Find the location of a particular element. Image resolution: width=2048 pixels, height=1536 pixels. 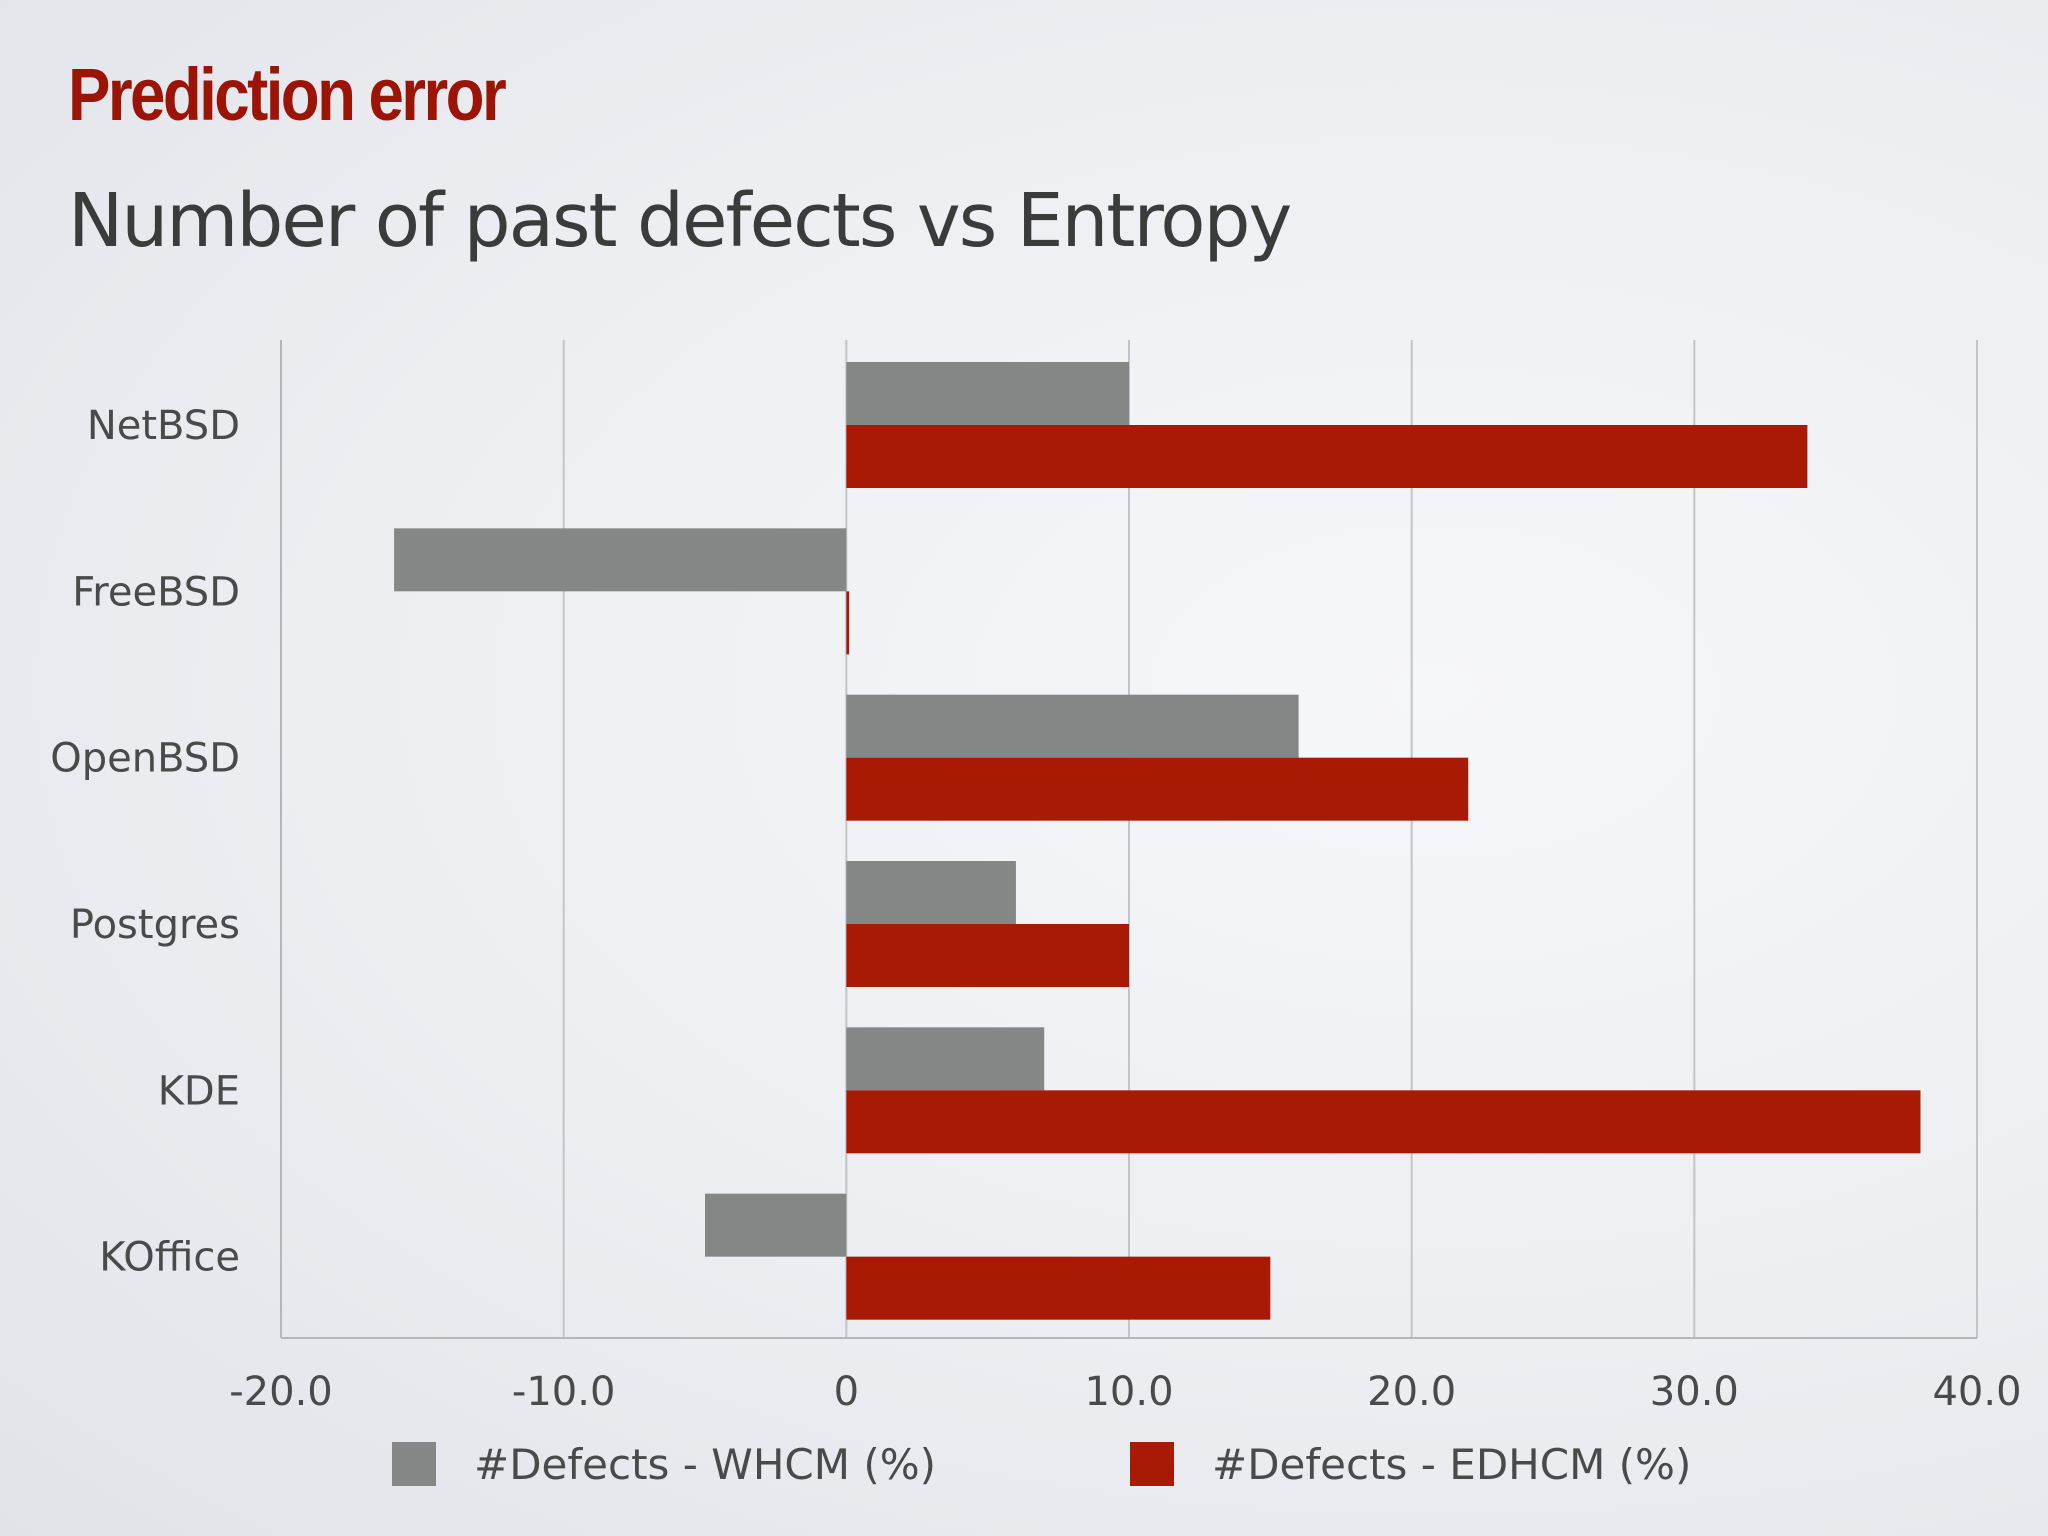

legend-label-edhcm: #Defects - EDHCM (%) is located at coordinates (1452, 1464).